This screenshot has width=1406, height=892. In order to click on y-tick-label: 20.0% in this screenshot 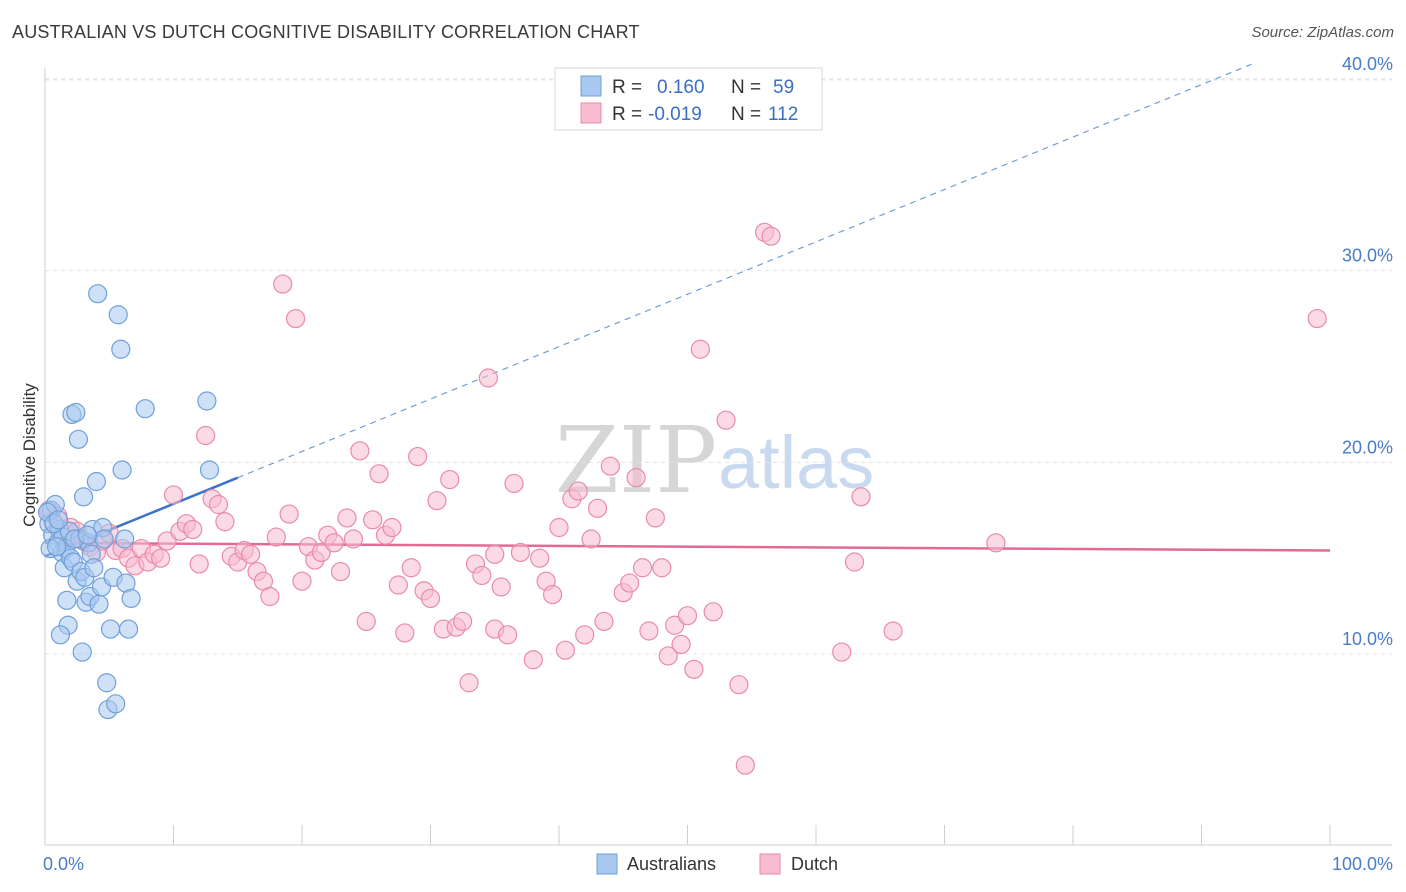, I will do `click(1367, 447)`.